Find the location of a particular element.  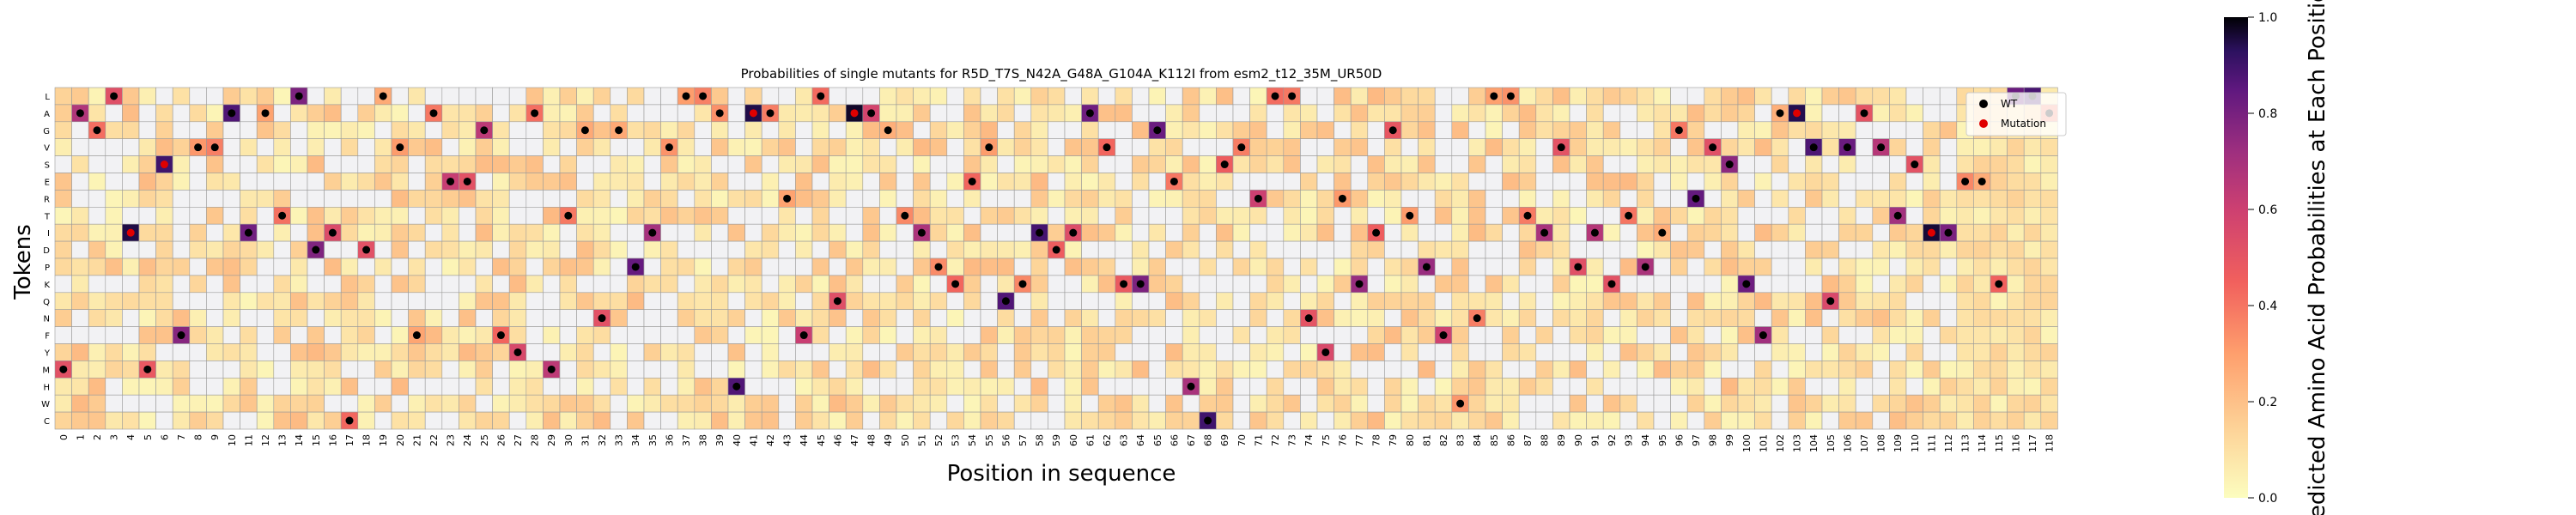

x-tick-label: 65 is located at coordinates (1158, 440).